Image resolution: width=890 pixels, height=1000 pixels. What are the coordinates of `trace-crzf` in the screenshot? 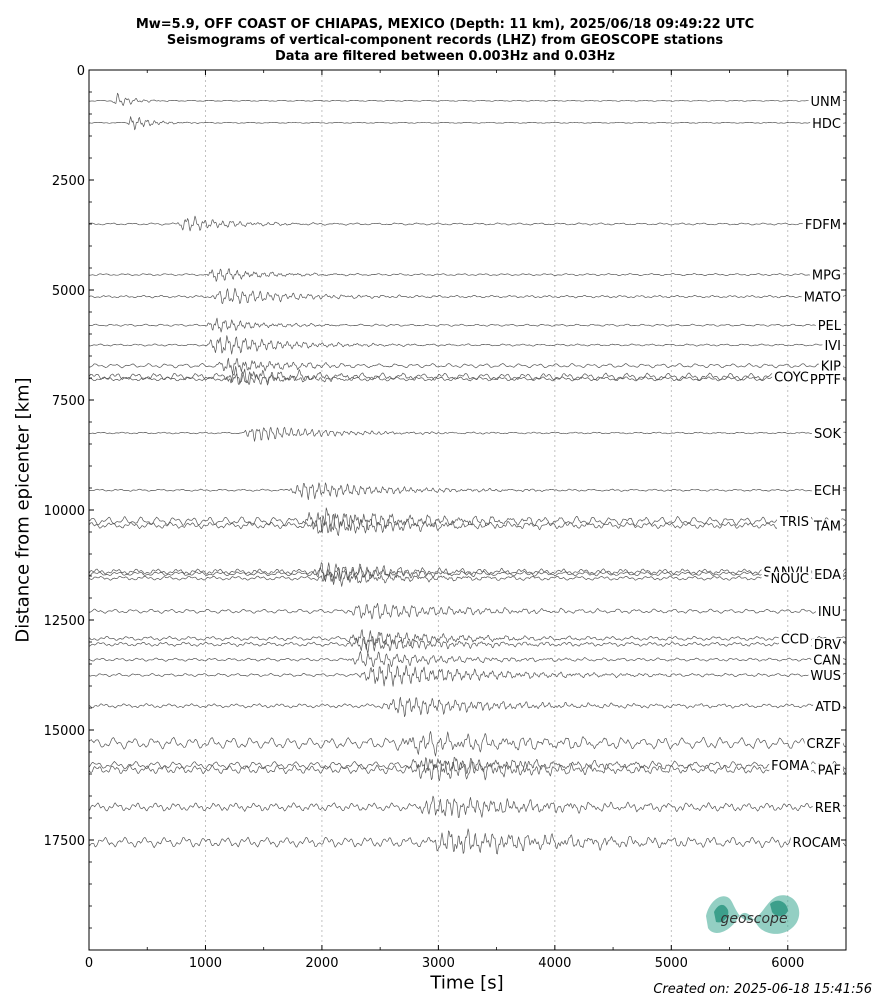 It's located at (467, 744).